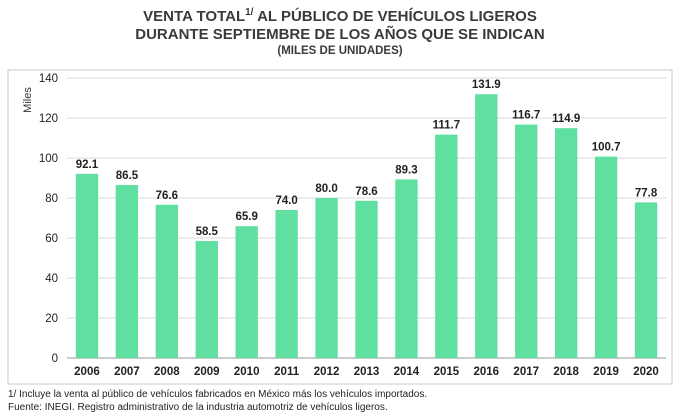 This screenshot has width=680, height=419. What do you see at coordinates (167, 372) in the screenshot?
I see `x-tick-label: 2008` at bounding box center [167, 372].